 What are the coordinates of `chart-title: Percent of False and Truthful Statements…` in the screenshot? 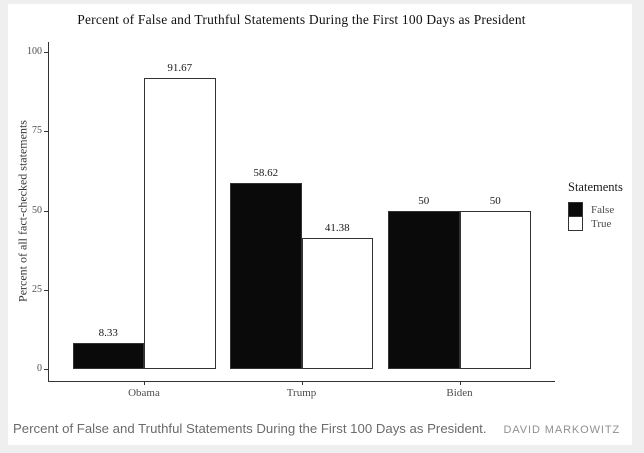 It's located at (301, 19).